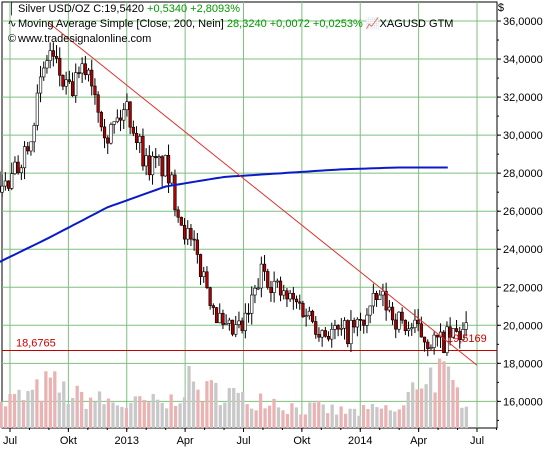 This screenshot has width=550, height=450. Describe the element at coordinates (416, 24) in the screenshot. I see `legend-symbol-text: XAGUSD GTM` at that location.